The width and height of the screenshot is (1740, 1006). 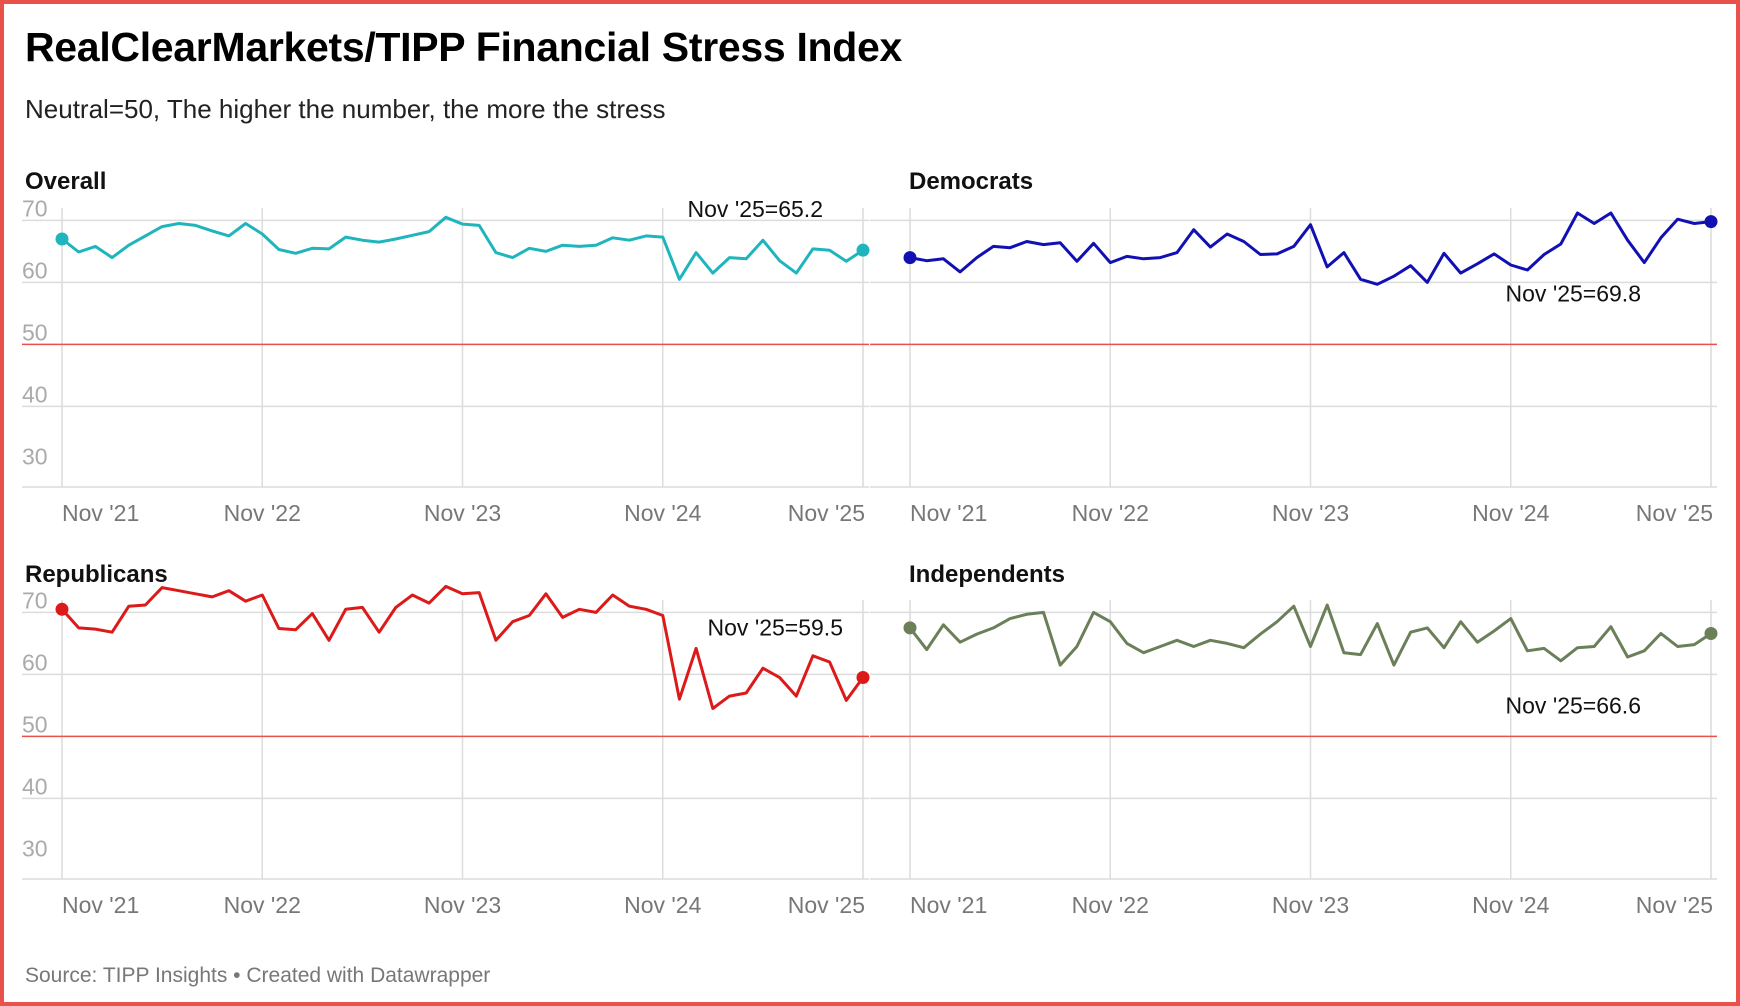 What do you see at coordinates (910, 628) in the screenshot?
I see `independents-start-point` at bounding box center [910, 628].